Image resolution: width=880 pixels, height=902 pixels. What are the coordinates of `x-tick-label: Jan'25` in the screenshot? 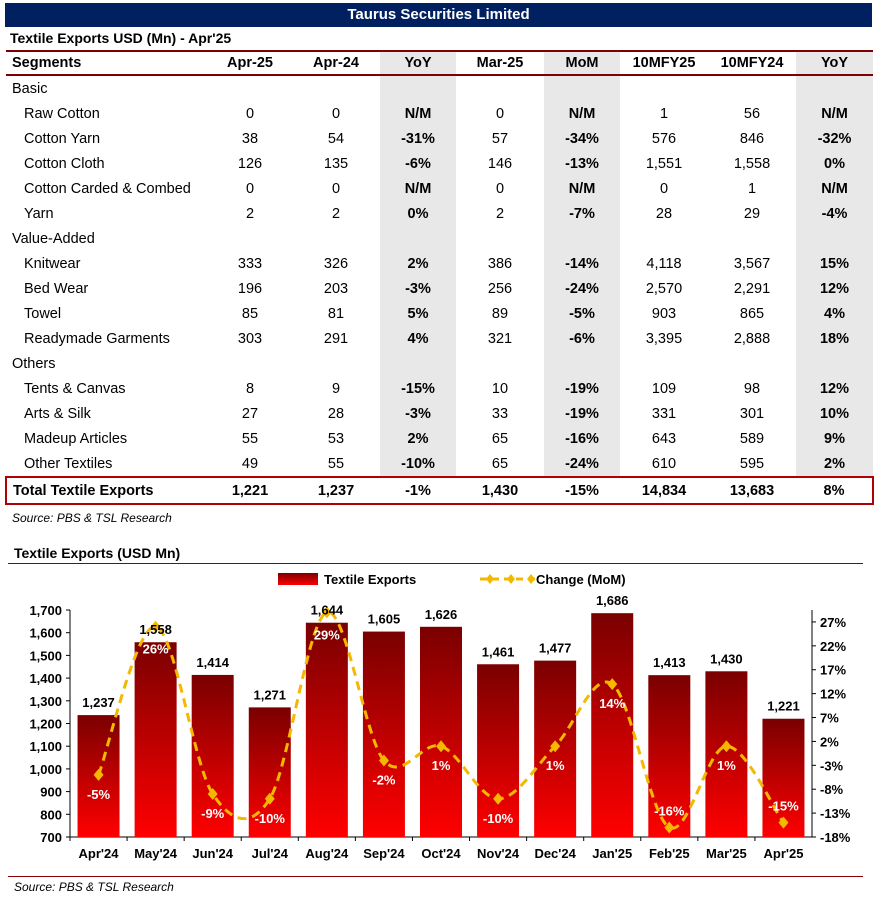 It's located at (612, 853).